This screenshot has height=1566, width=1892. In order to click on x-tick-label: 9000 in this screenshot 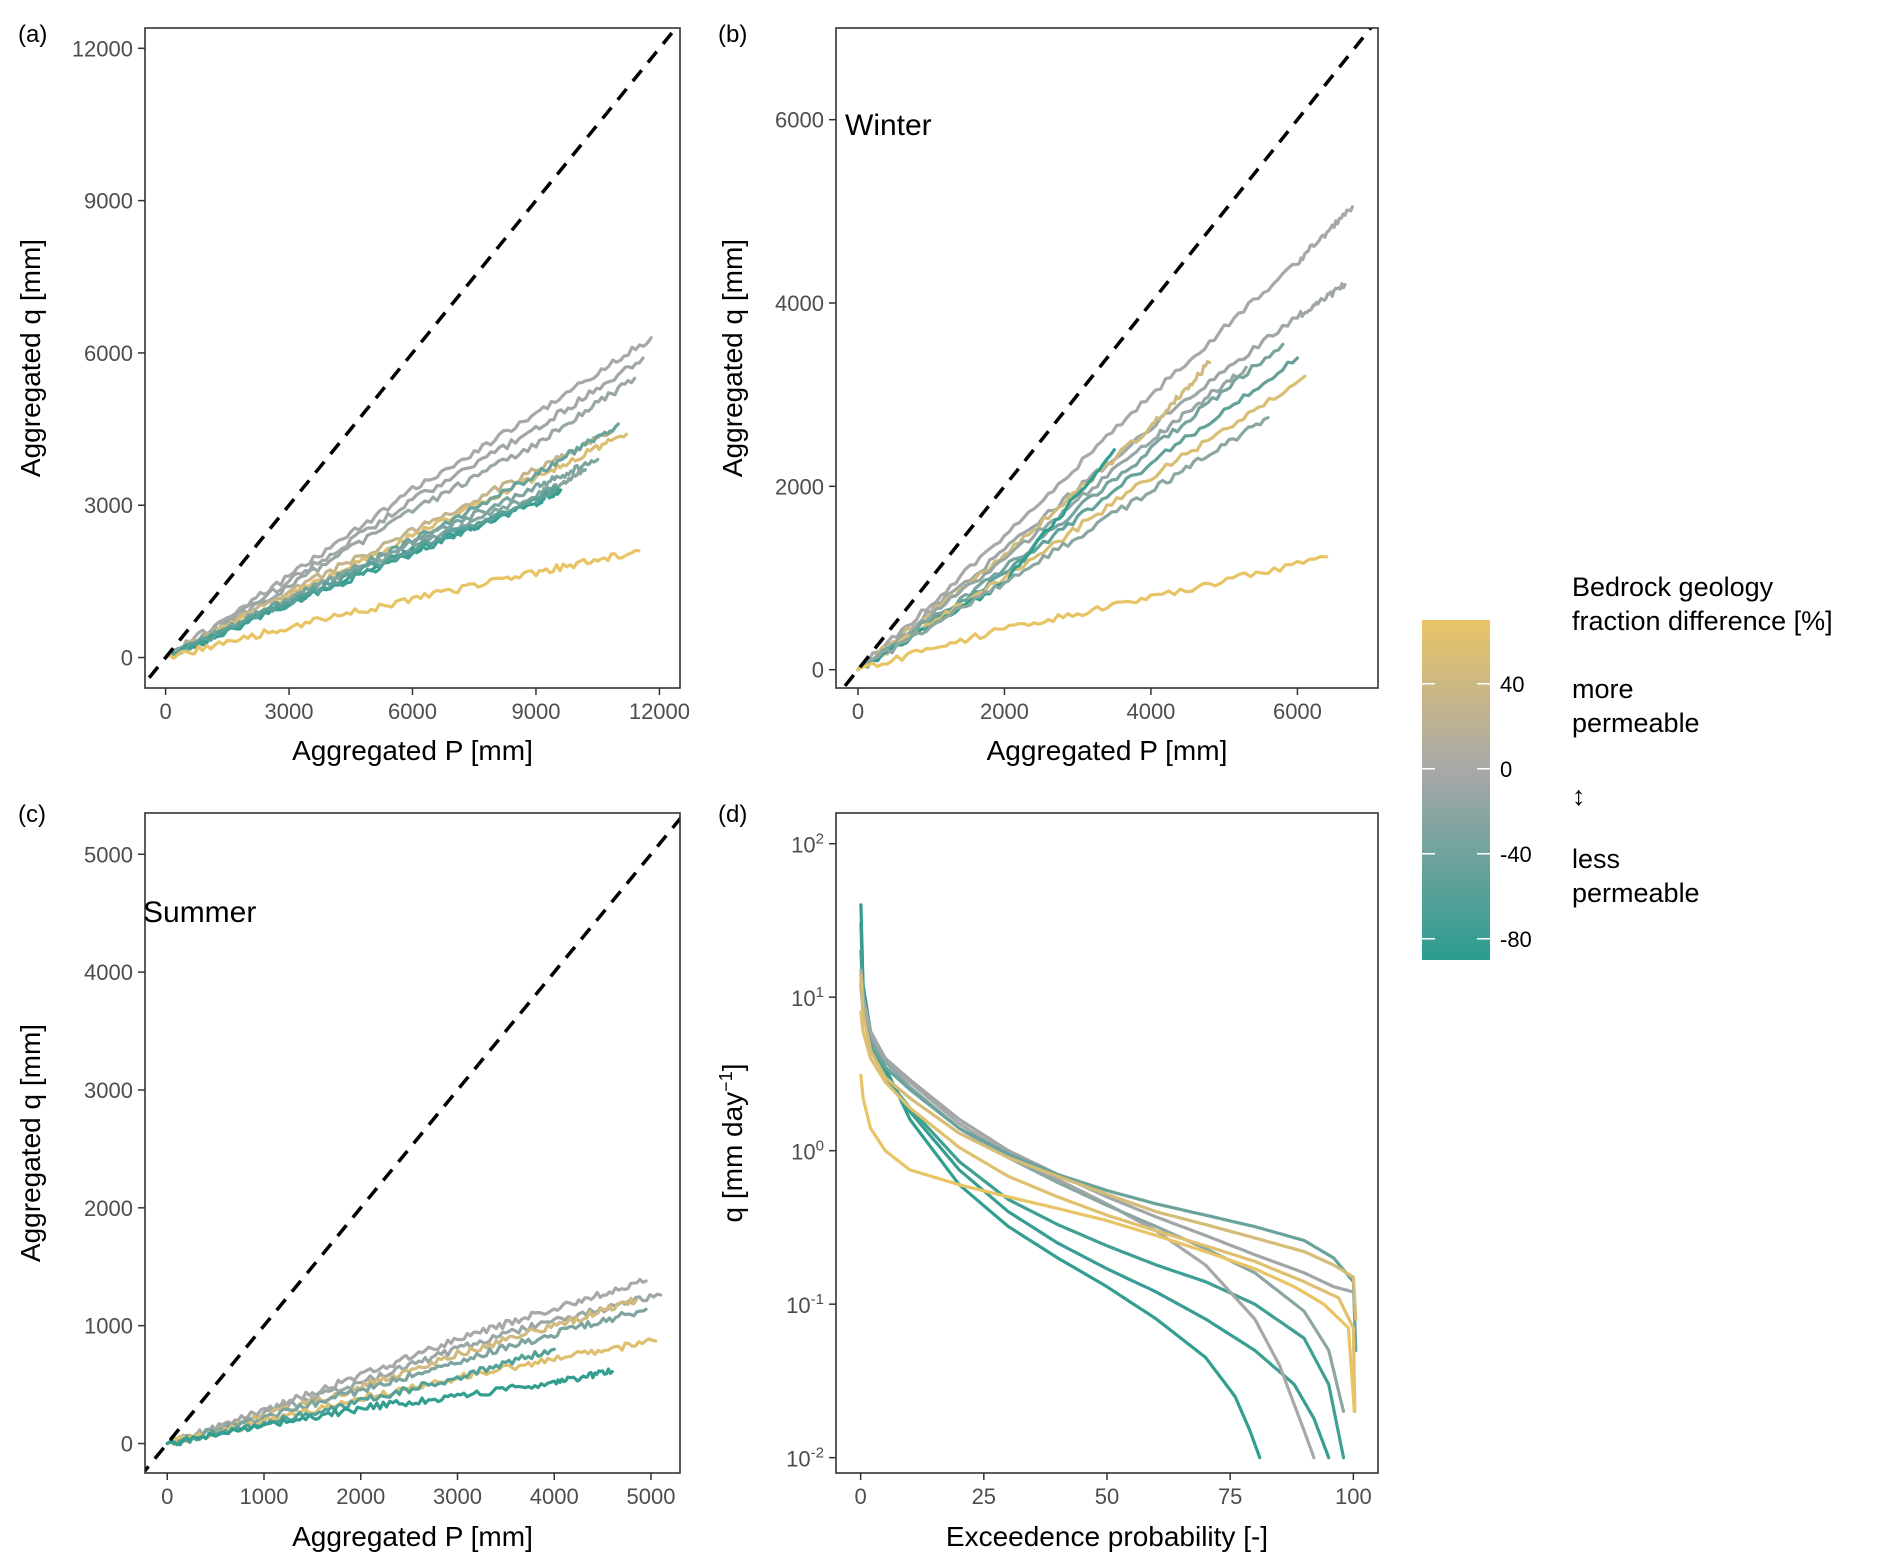, I will do `click(535, 711)`.